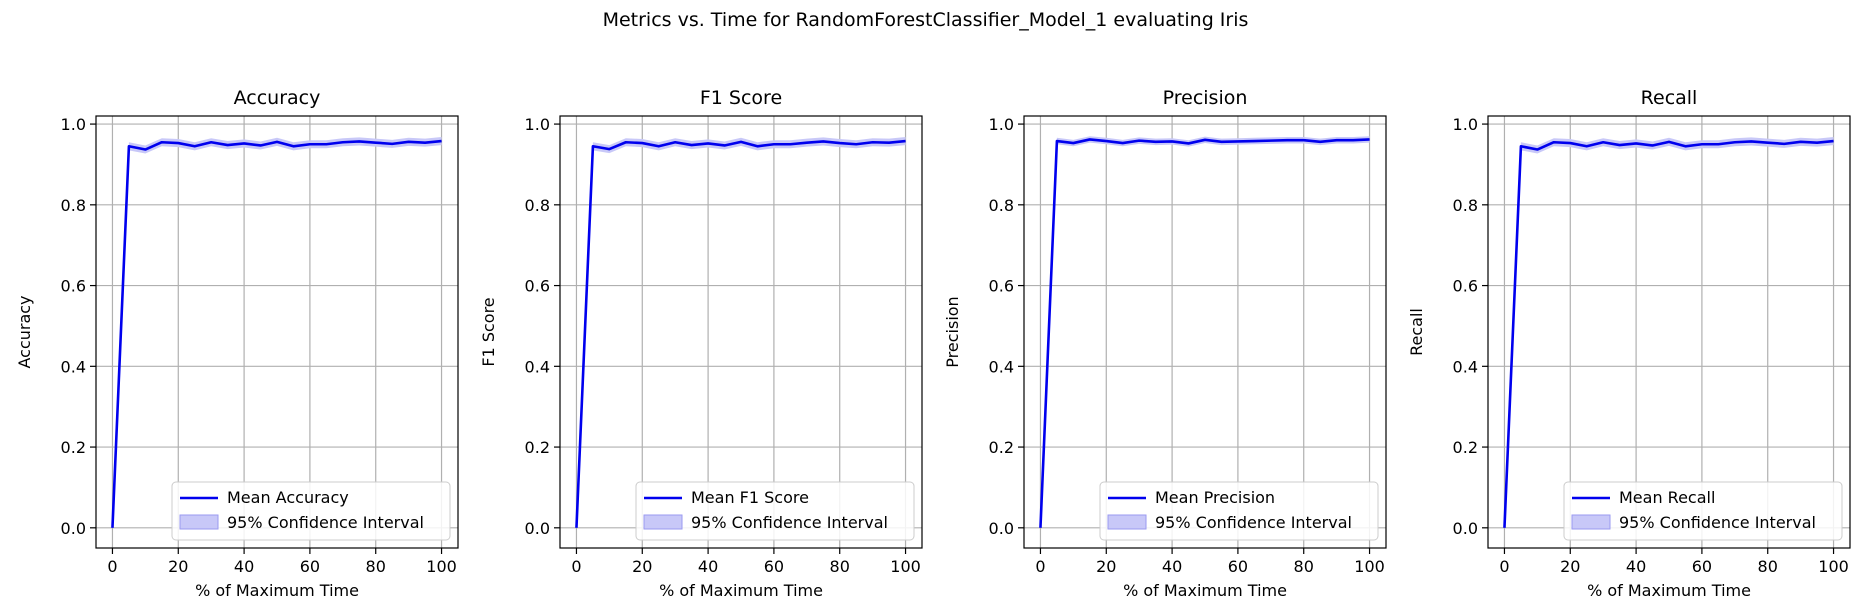  Describe the element at coordinates (24, 331) in the screenshot. I see `y-axis-label: Accuracy` at that location.